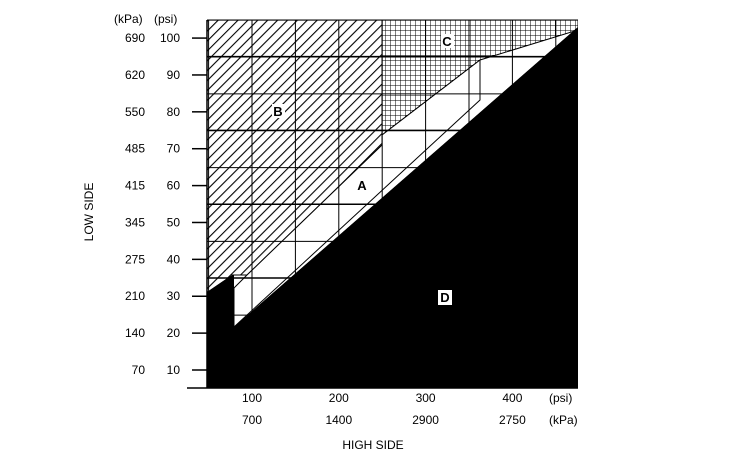 This screenshot has height=468, width=736. I want to click on region-label-c: C, so click(447, 41).